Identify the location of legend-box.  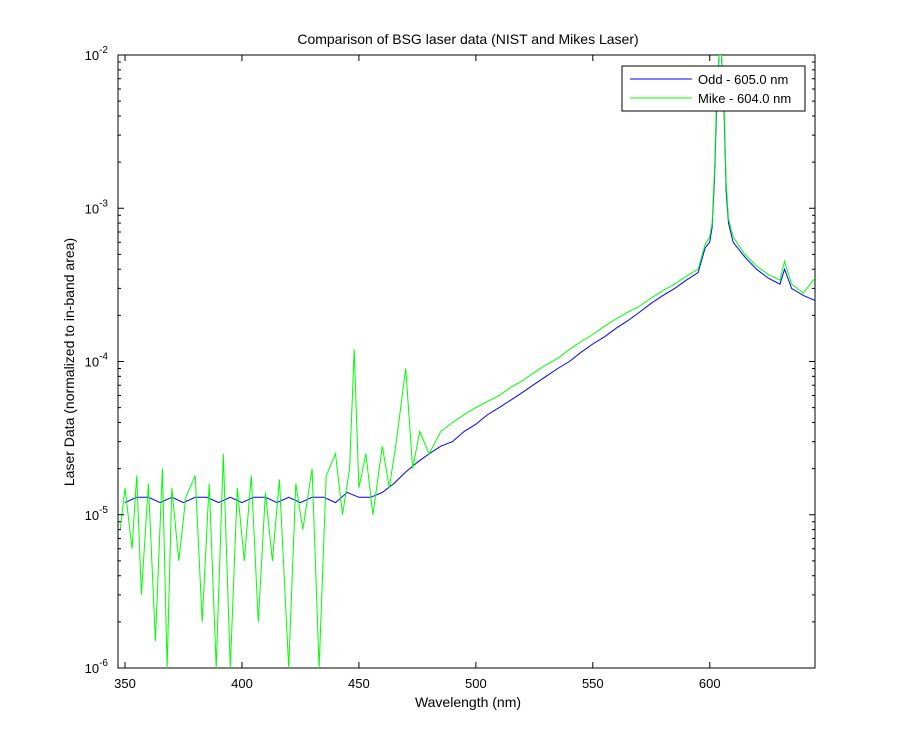
(713, 88).